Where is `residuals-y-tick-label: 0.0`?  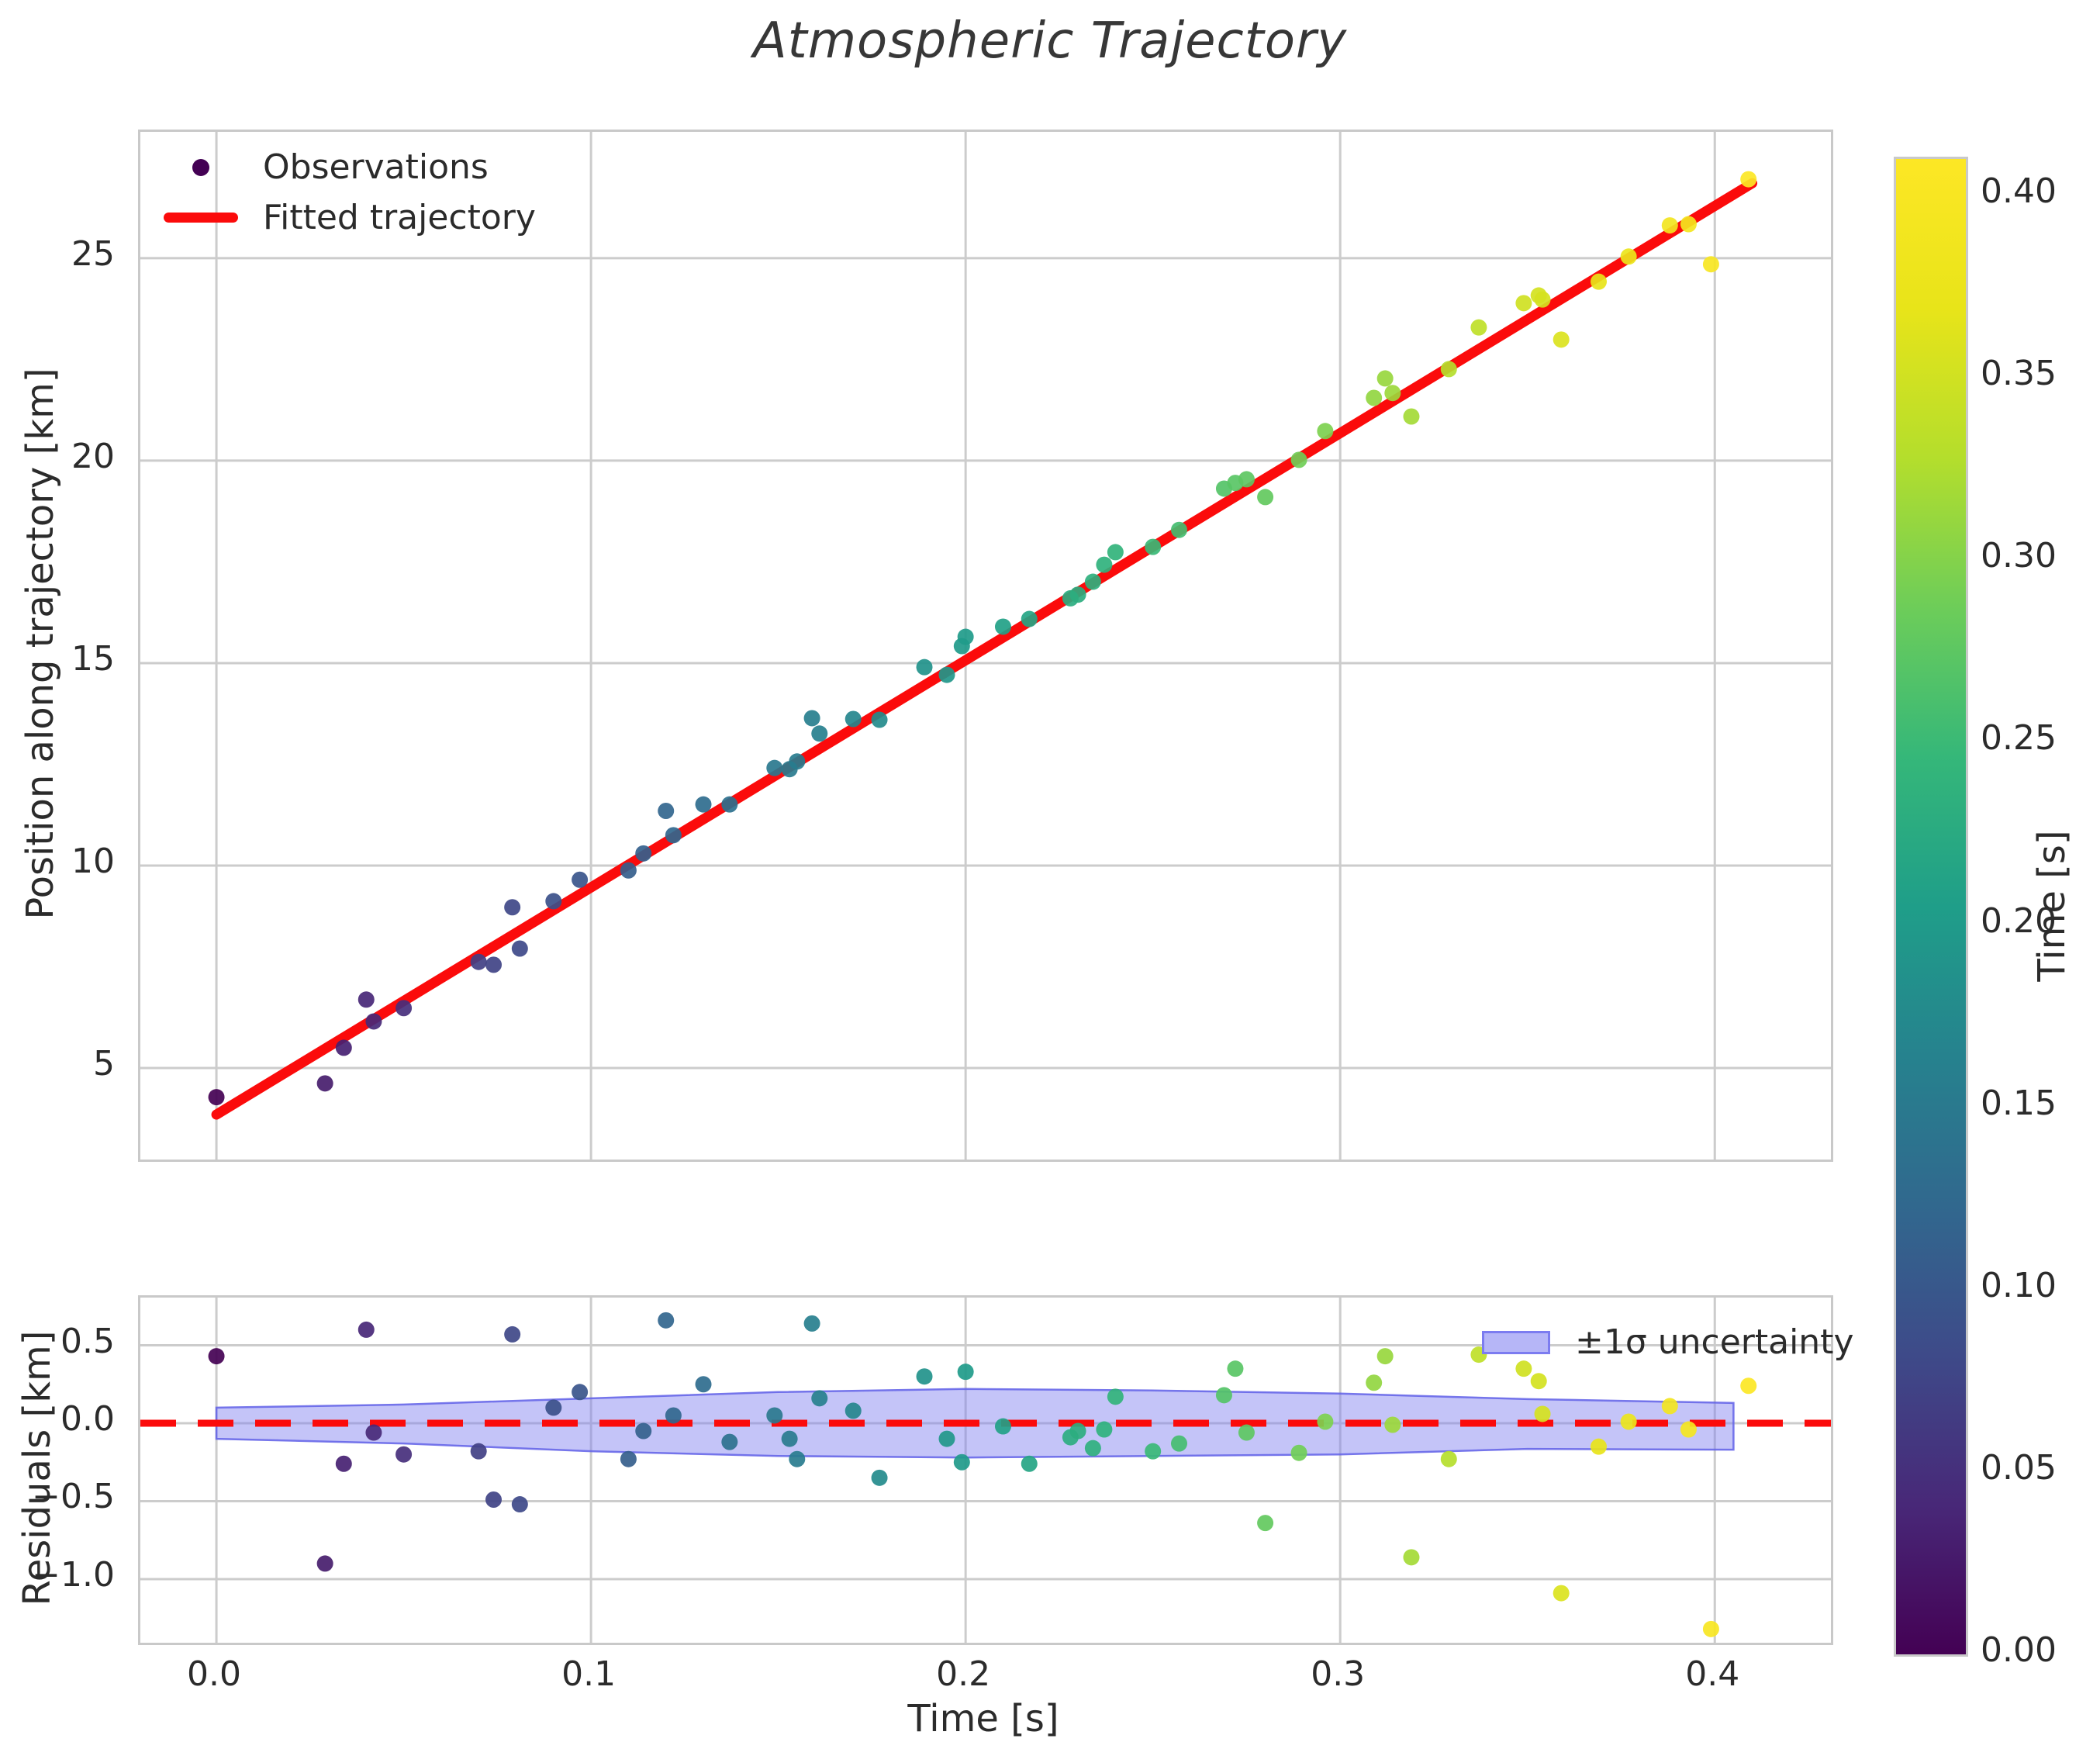
residuals-y-tick-label: 0.0 is located at coordinates (87, 1419).